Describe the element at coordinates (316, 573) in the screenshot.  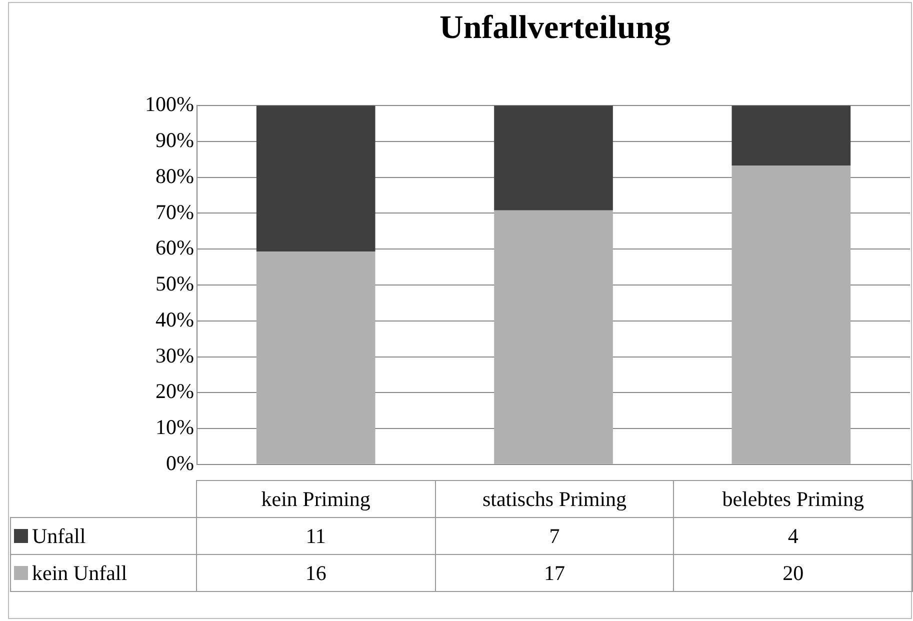
I see `text: 16` at that location.